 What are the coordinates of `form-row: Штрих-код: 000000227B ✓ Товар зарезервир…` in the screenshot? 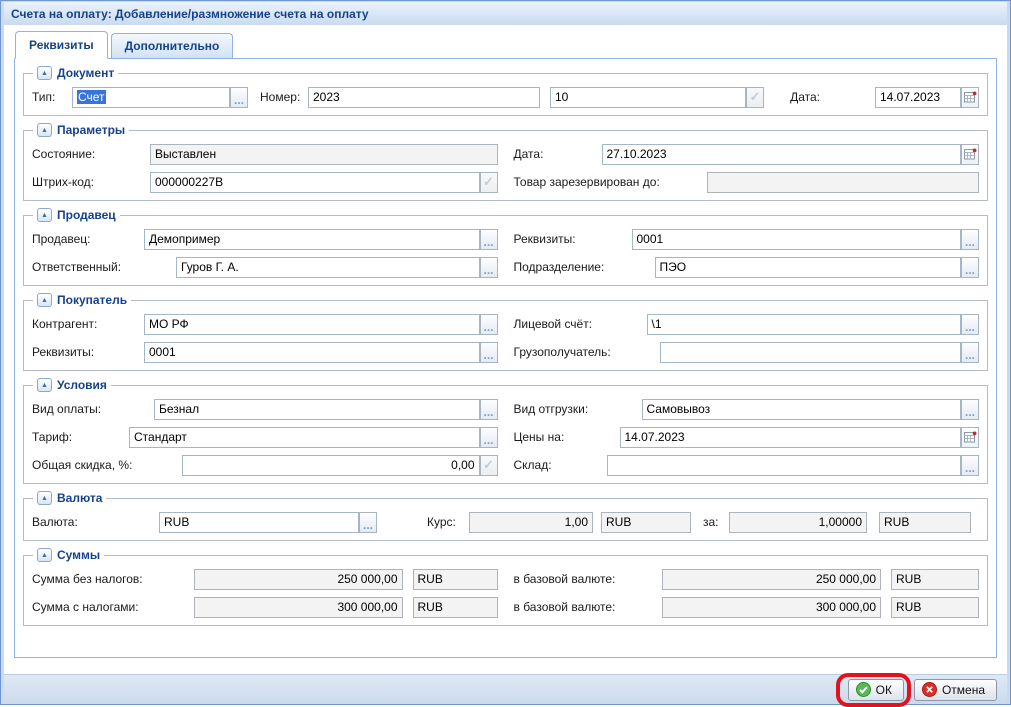 It's located at (505, 182).